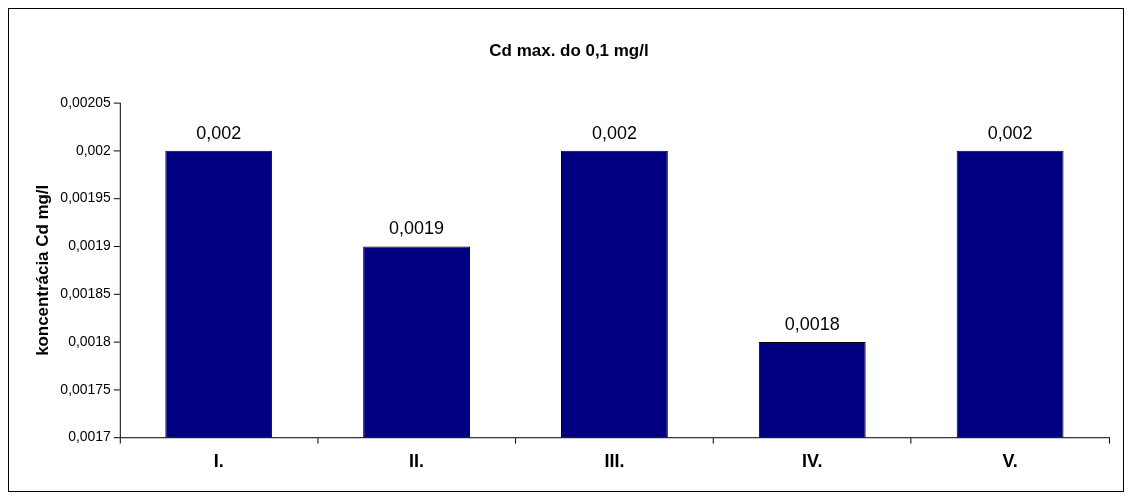 The width and height of the screenshot is (1134, 502). I want to click on chart-title: Cd max. do 0,1 mg/l, so click(569, 50).